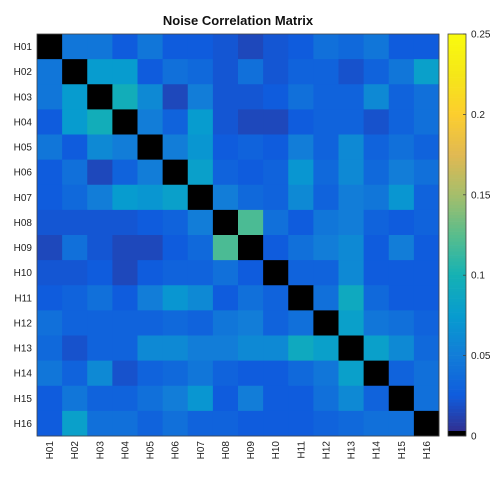 The width and height of the screenshot is (502, 485). Describe the element at coordinates (251, 97) in the screenshot. I see `heatmap-cell-H03-H09` at that location.